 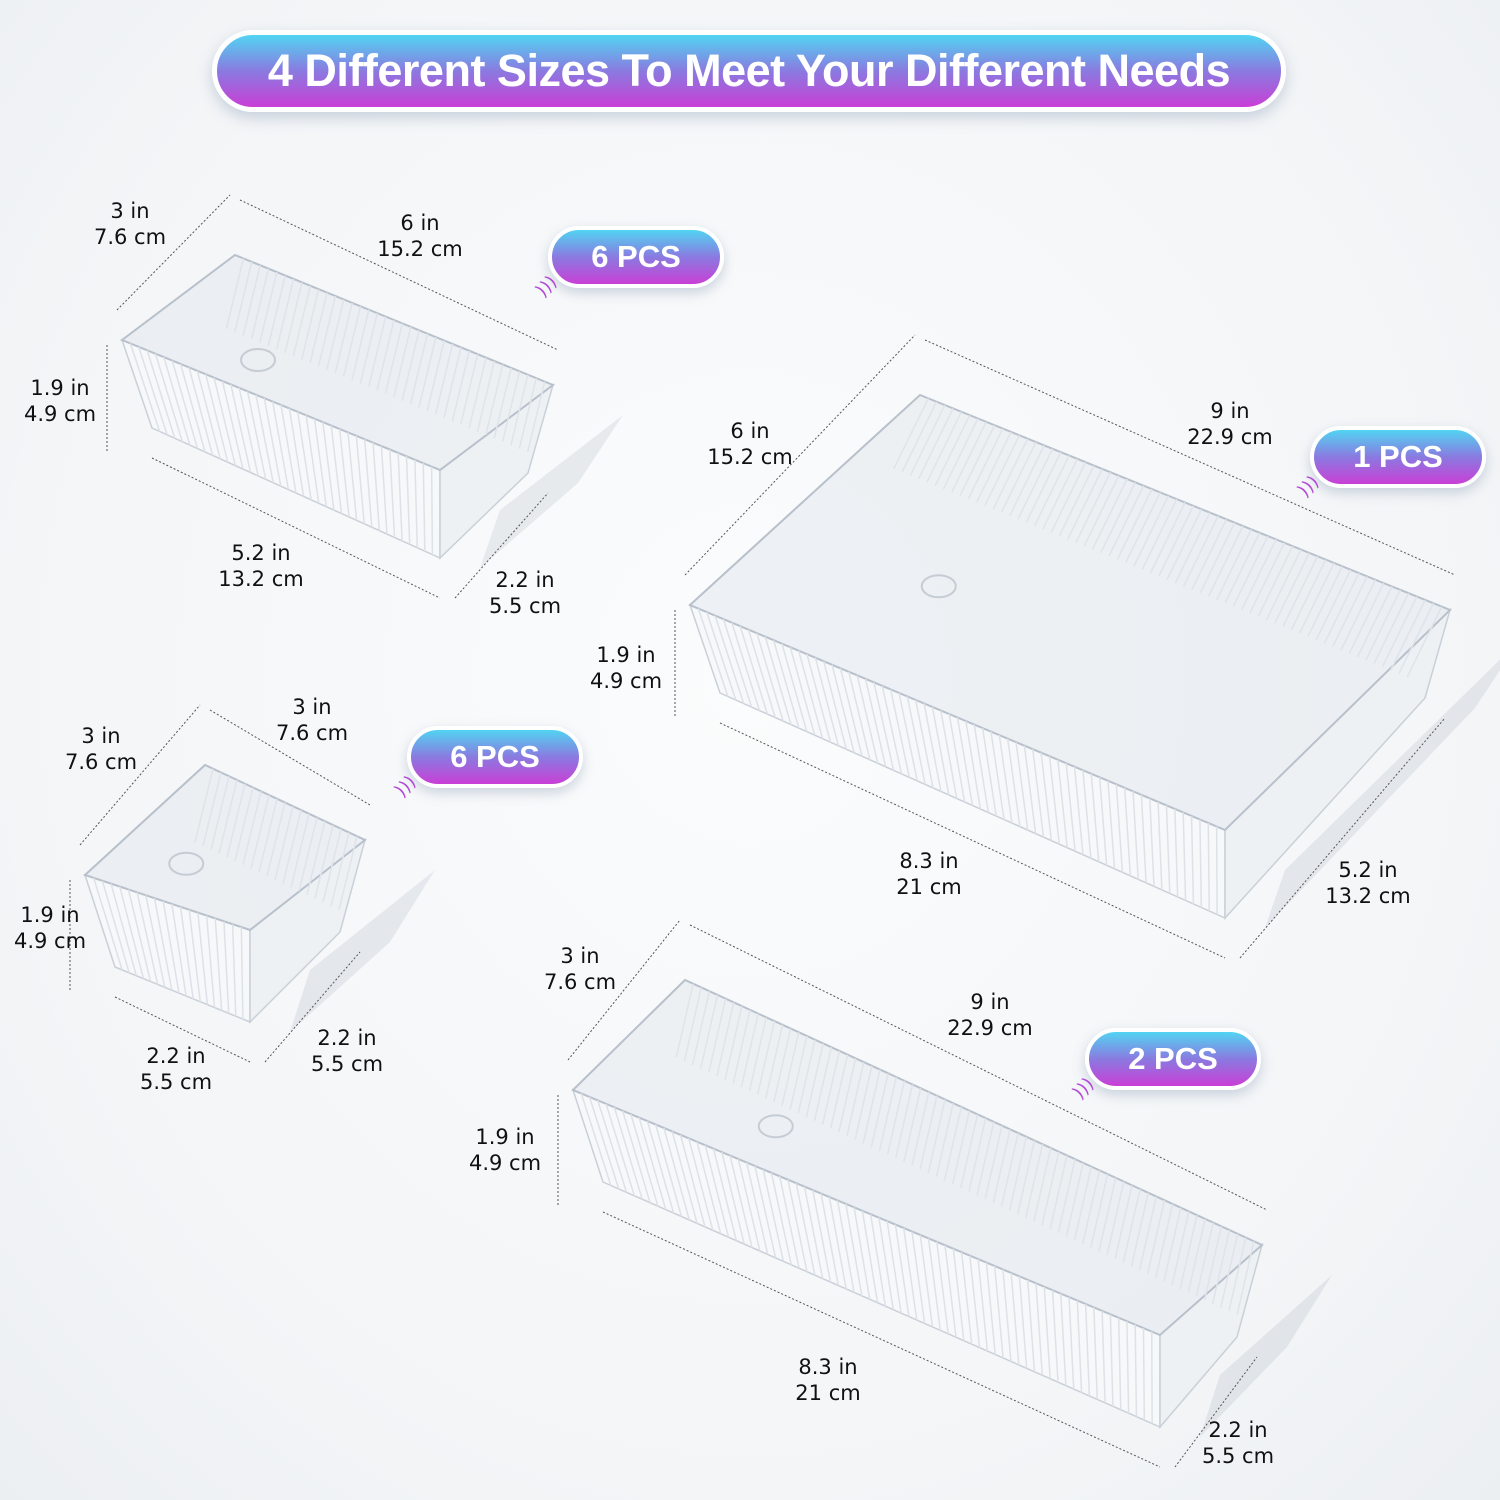 I want to click on dimension-line, so click(x=173, y=252).